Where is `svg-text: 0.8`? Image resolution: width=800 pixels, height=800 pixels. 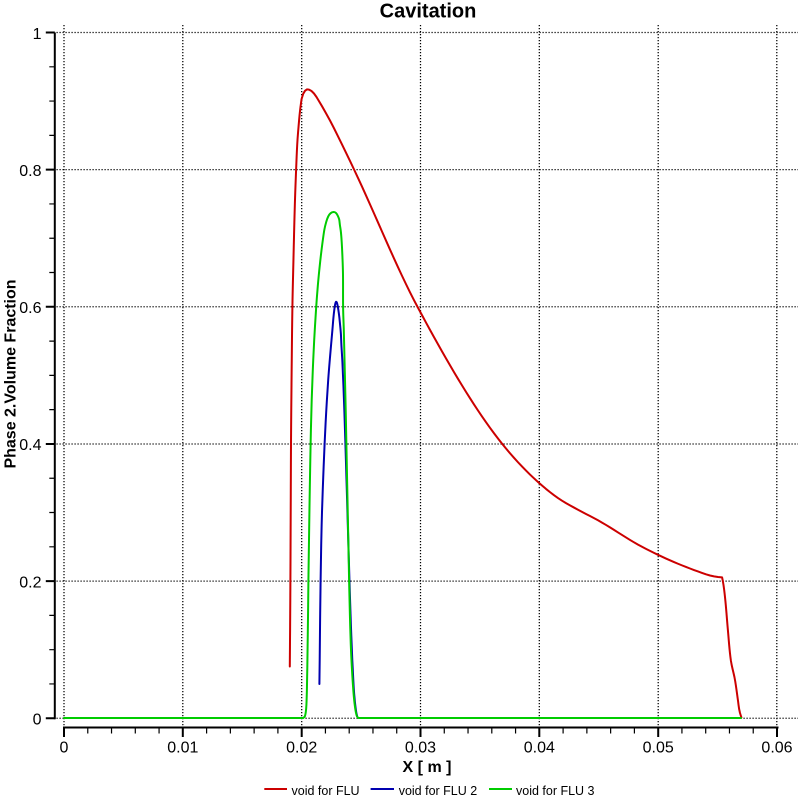 svg-text: 0.8 is located at coordinates (30, 171).